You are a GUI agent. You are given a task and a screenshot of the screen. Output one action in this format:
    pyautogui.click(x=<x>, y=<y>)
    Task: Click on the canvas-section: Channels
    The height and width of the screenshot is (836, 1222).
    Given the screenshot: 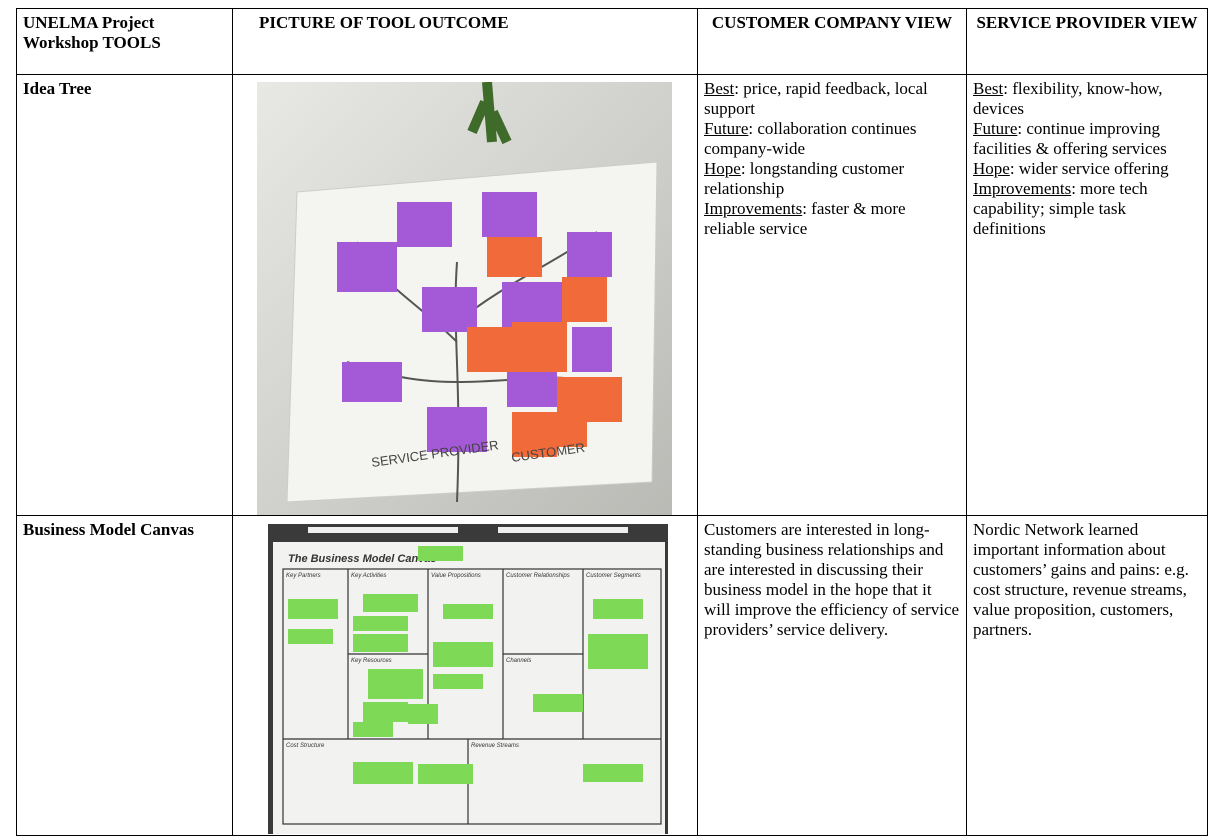 What is the action you would take?
    pyautogui.click(x=518, y=661)
    